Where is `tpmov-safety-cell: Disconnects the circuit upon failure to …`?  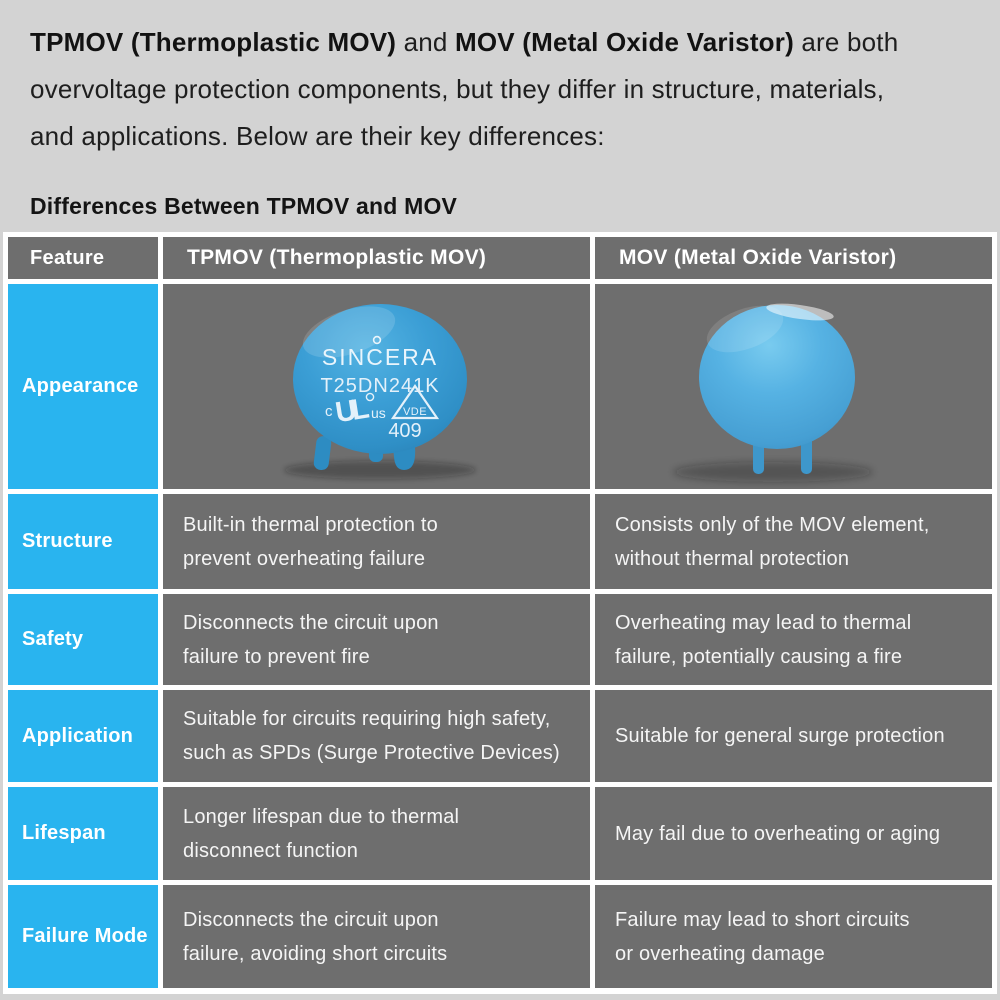 tpmov-safety-cell: Disconnects the circuit upon failure to … is located at coordinates (376, 639).